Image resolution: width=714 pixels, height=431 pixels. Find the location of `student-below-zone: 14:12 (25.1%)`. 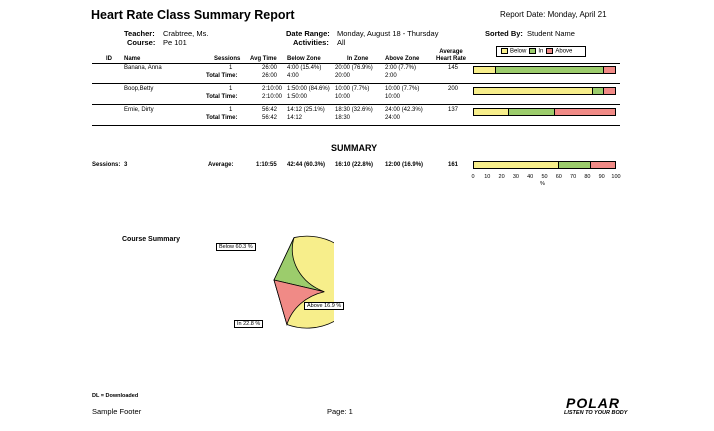

student-below-zone: 14:12 (25.1%) is located at coordinates (306, 110).